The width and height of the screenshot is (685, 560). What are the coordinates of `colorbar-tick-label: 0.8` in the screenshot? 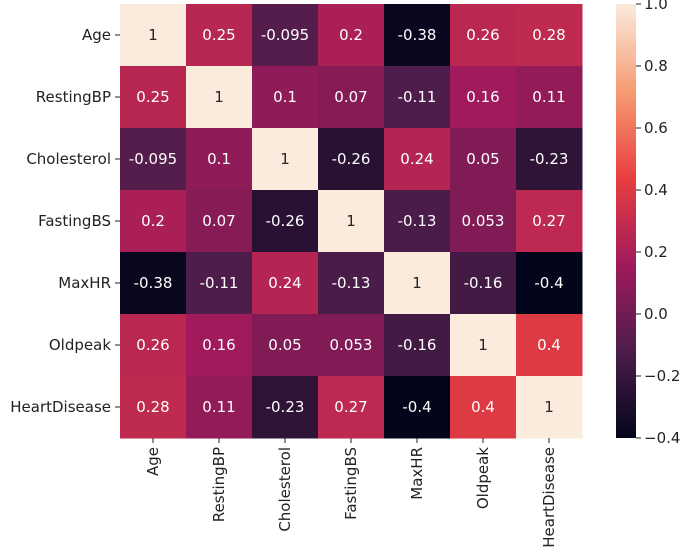 It's located at (656, 66).